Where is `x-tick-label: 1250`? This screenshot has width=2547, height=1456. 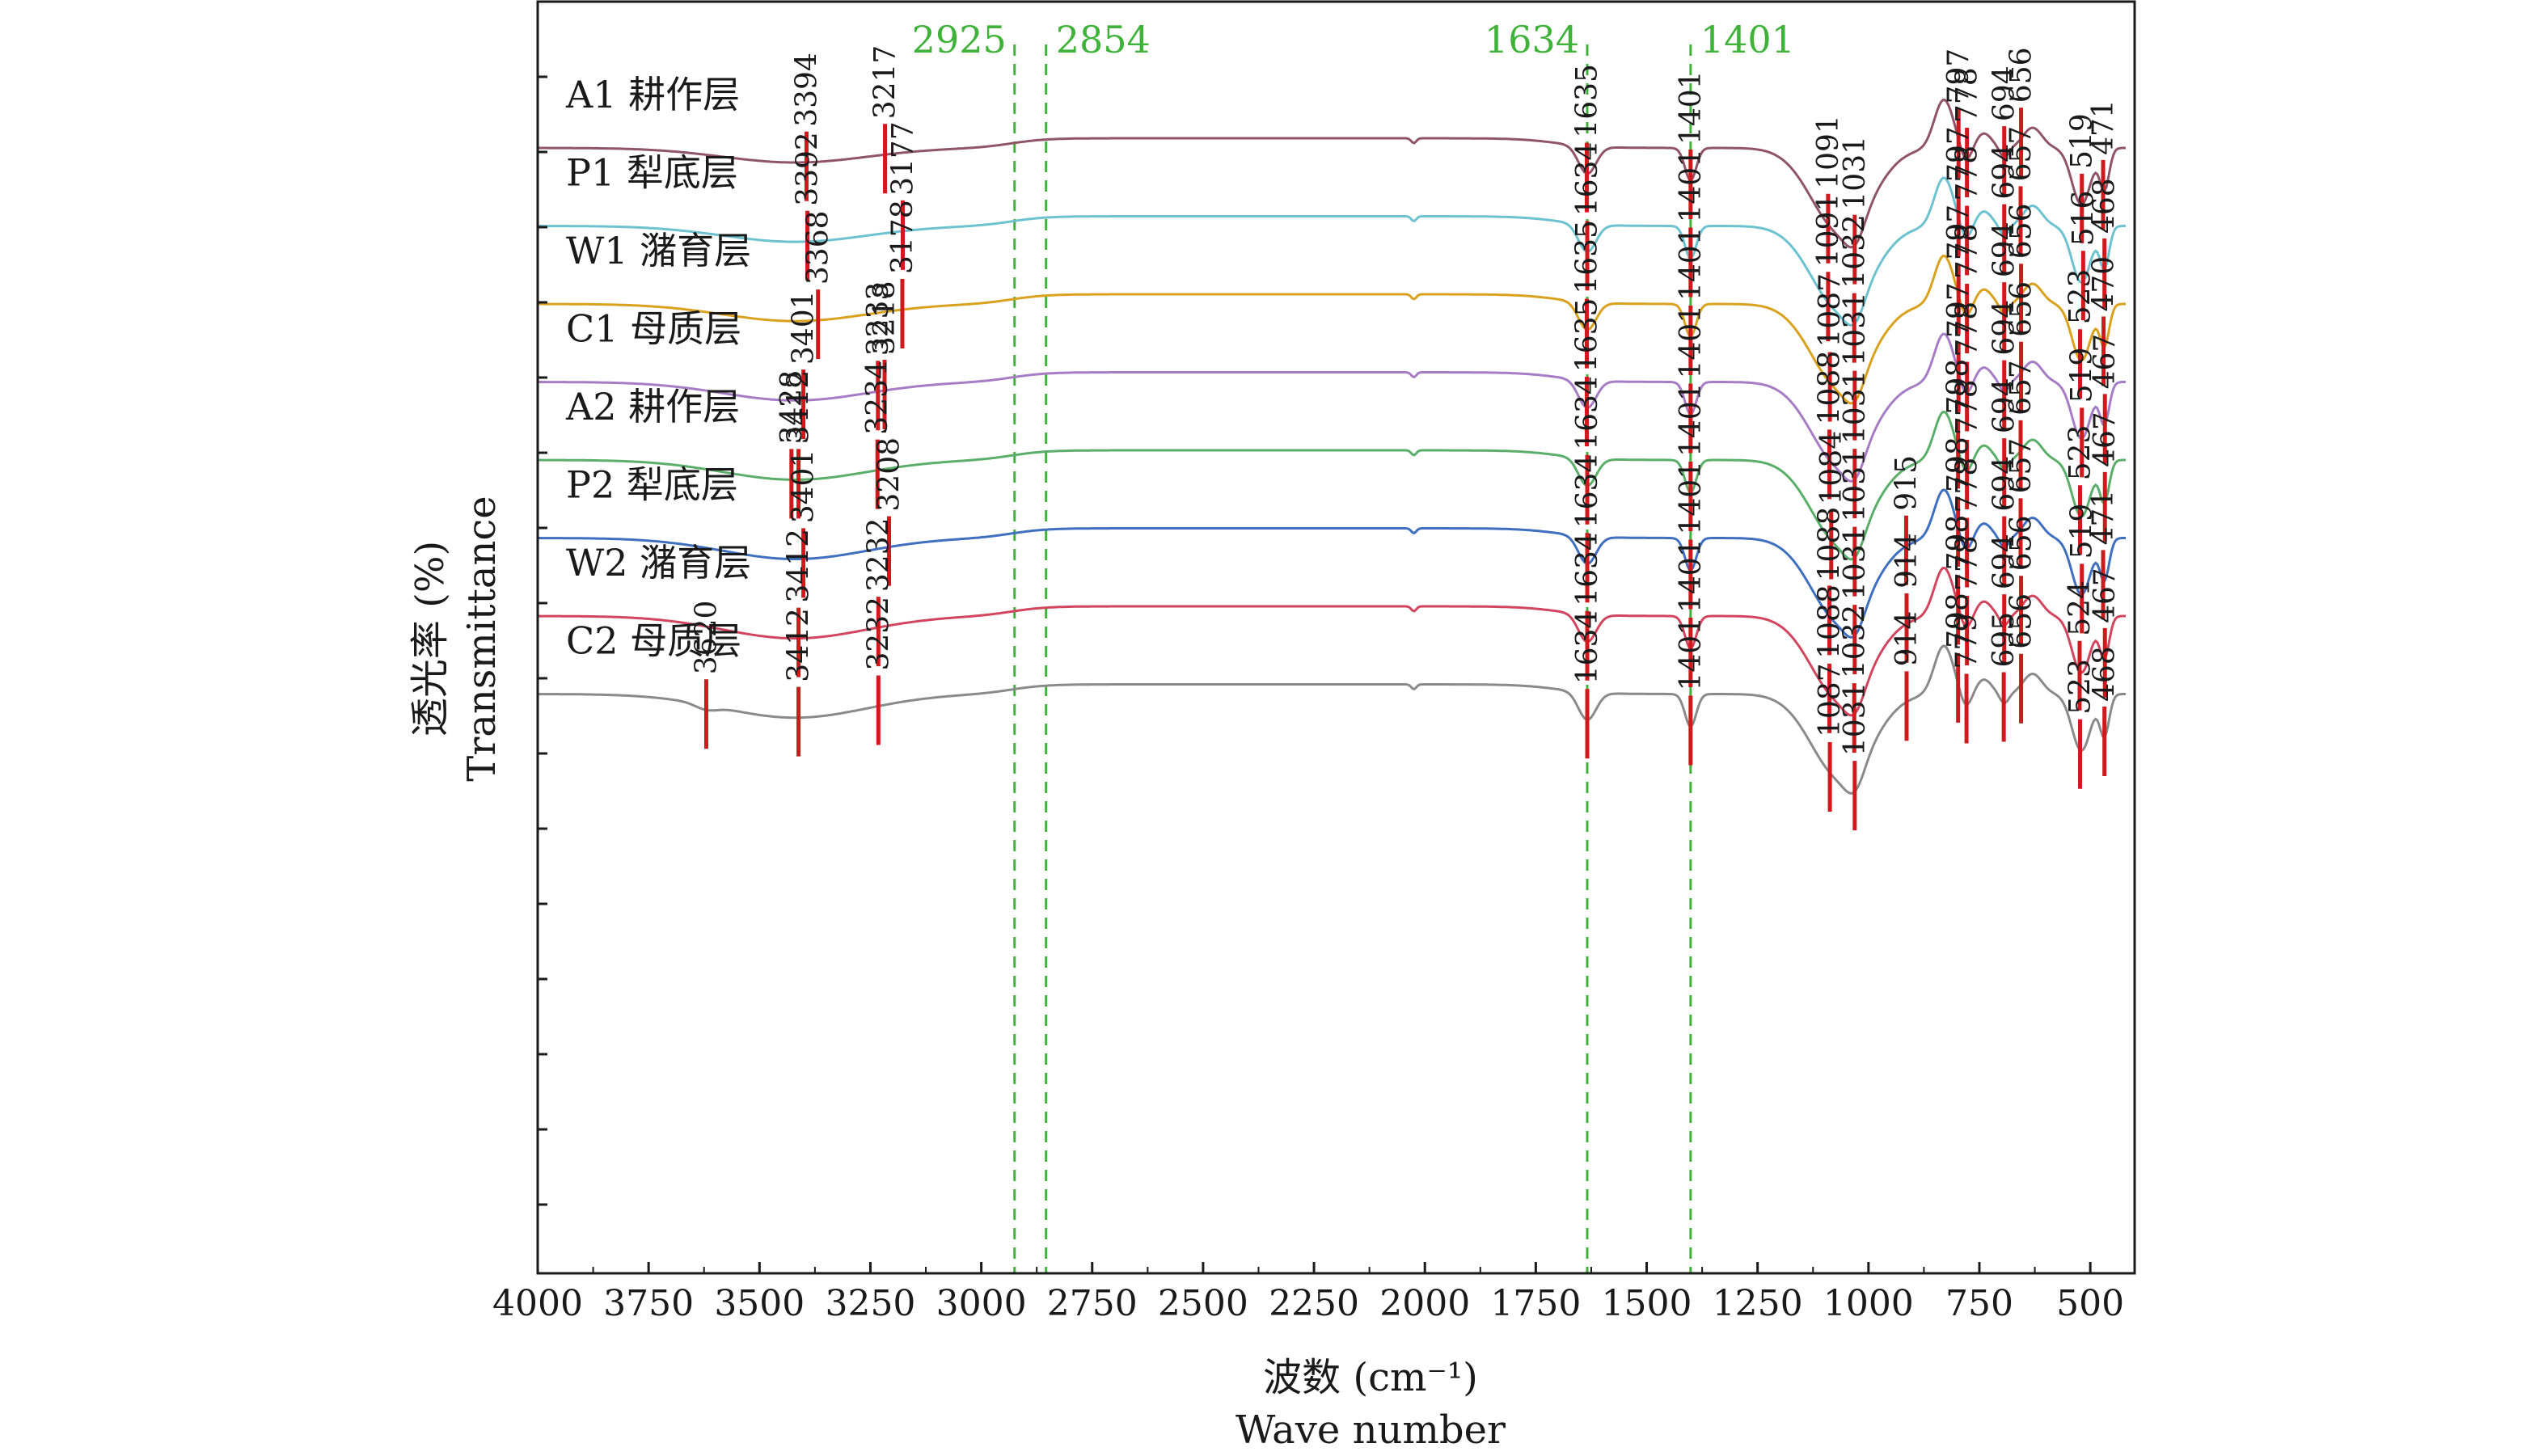
x-tick-label: 1250 is located at coordinates (1758, 1303).